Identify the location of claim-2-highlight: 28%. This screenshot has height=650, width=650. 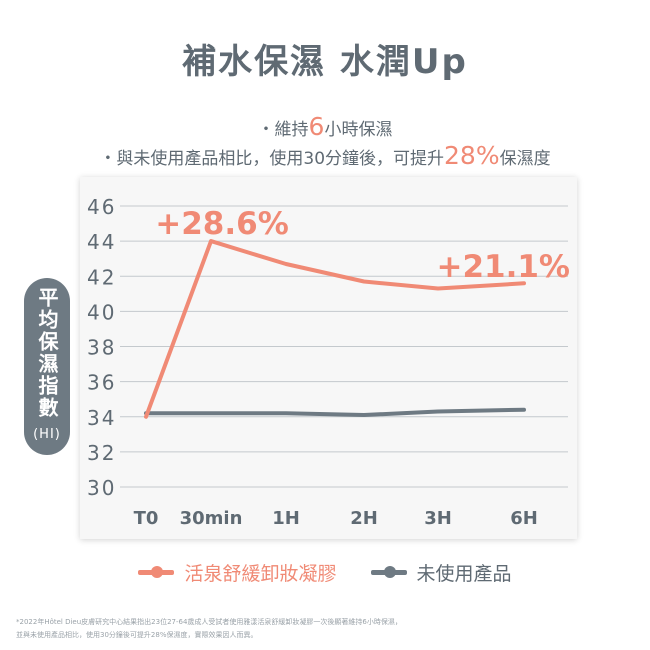
(472, 155).